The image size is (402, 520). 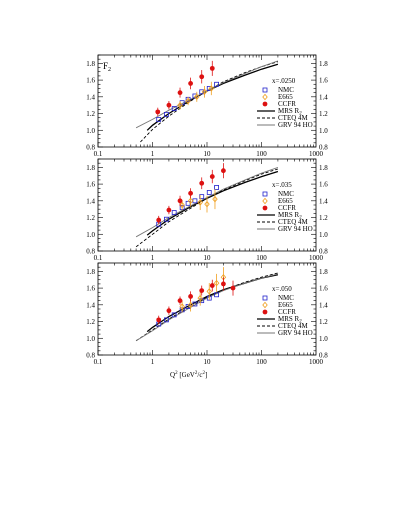 What do you see at coordinates (282, 185) in the screenshot?
I see `x-value-label: x=.035` at bounding box center [282, 185].